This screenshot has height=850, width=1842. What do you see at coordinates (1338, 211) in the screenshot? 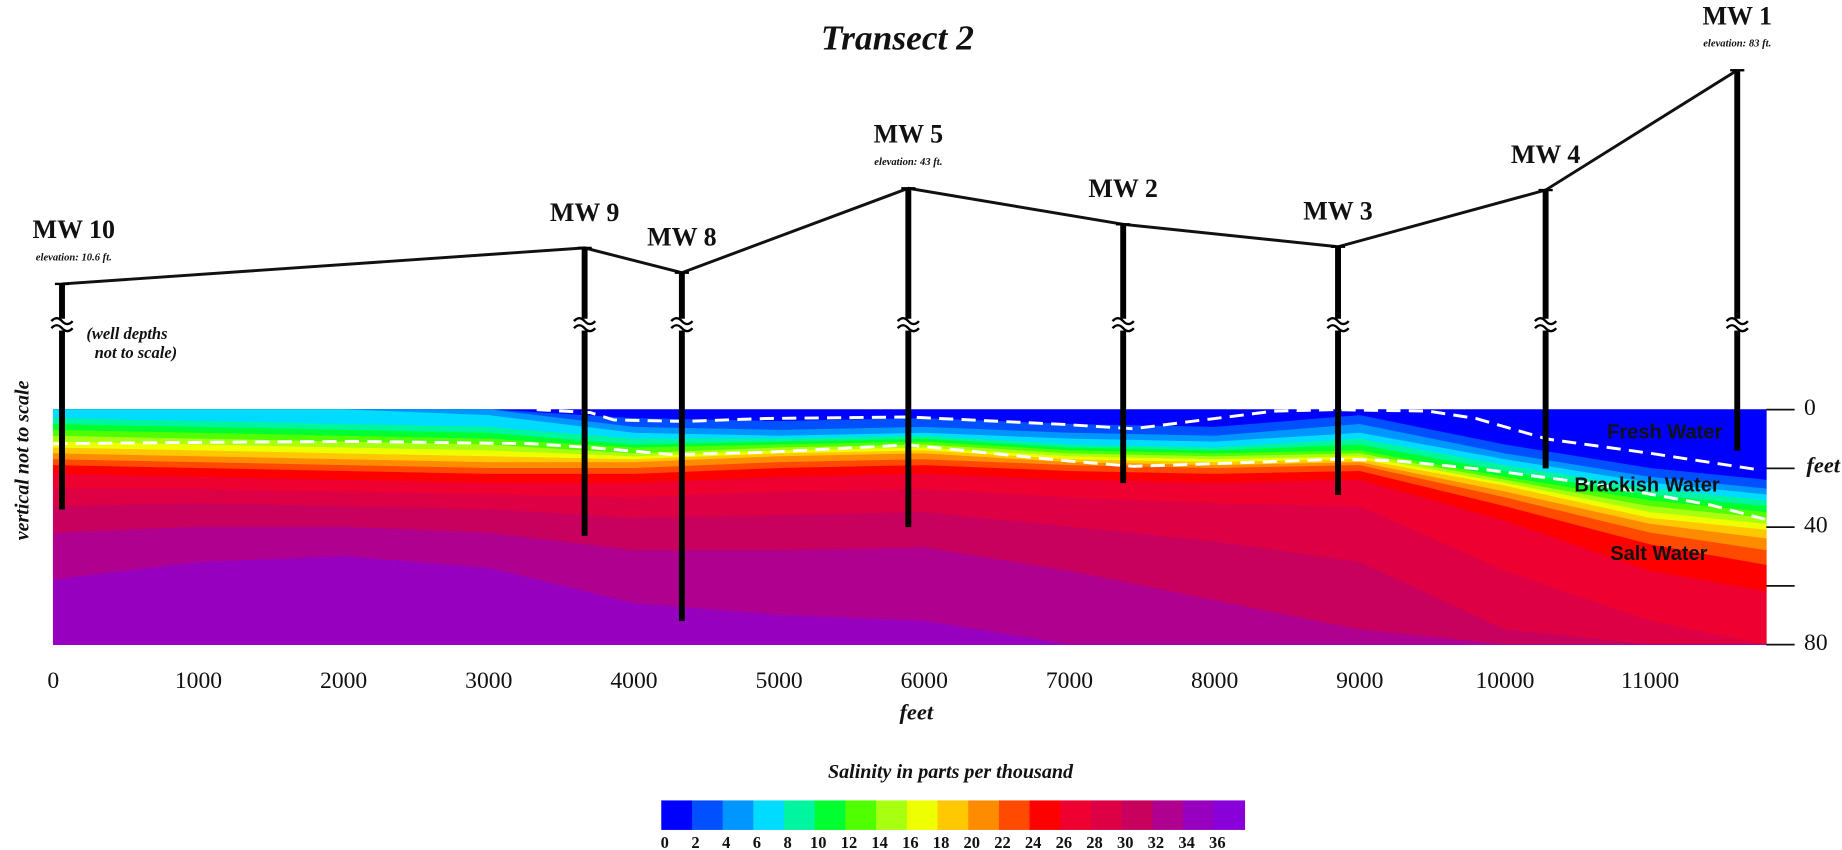
I see `well-name: MW 3` at bounding box center [1338, 211].